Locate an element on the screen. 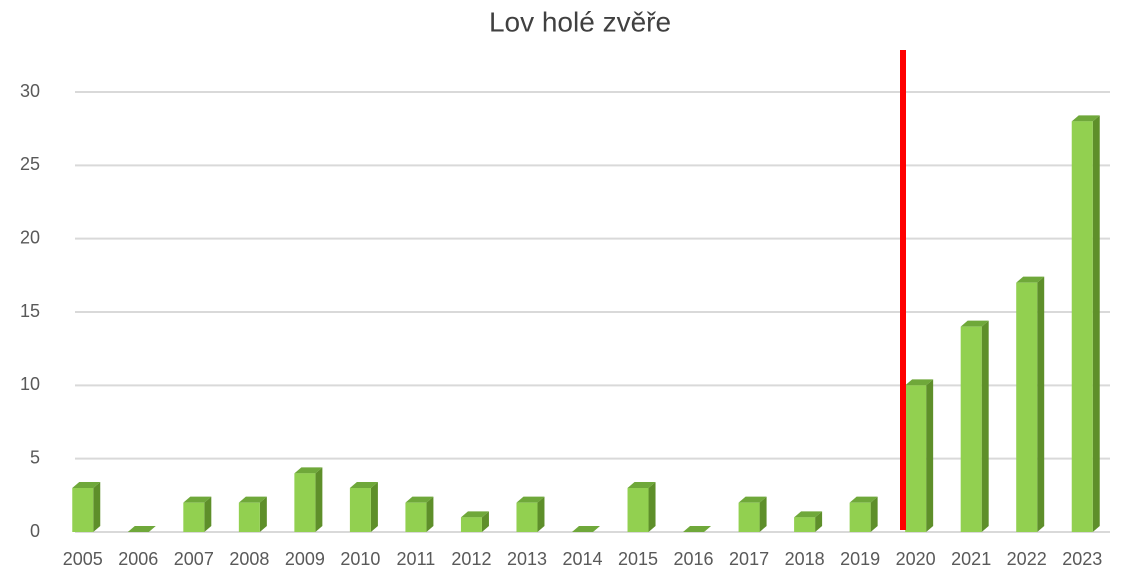  x-tick-label: 2007 is located at coordinates (194, 559).